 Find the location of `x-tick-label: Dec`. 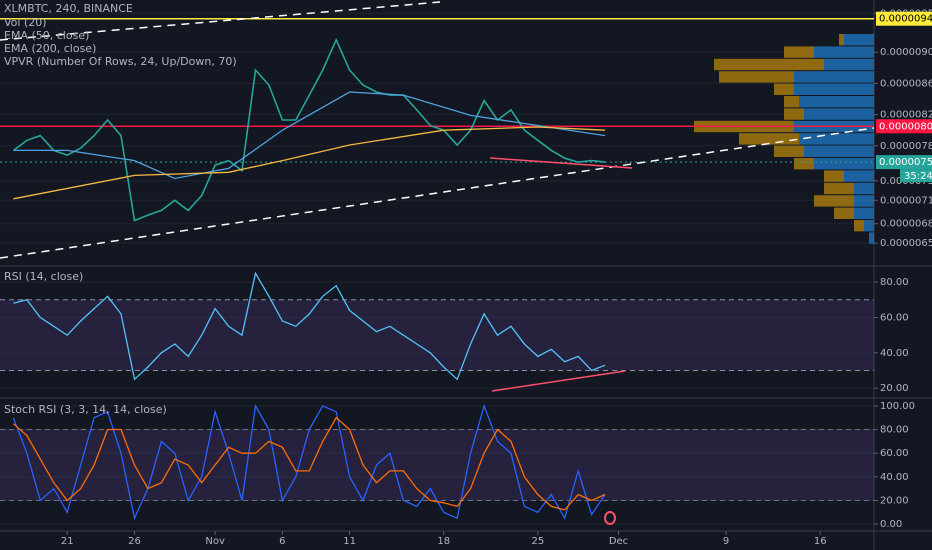

x-tick-label: Dec is located at coordinates (618, 541).